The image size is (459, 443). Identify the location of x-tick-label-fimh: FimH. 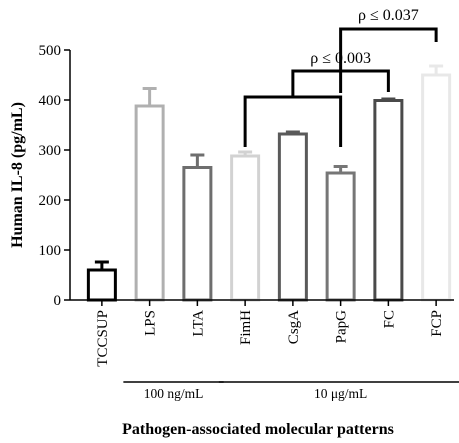
(246, 327).